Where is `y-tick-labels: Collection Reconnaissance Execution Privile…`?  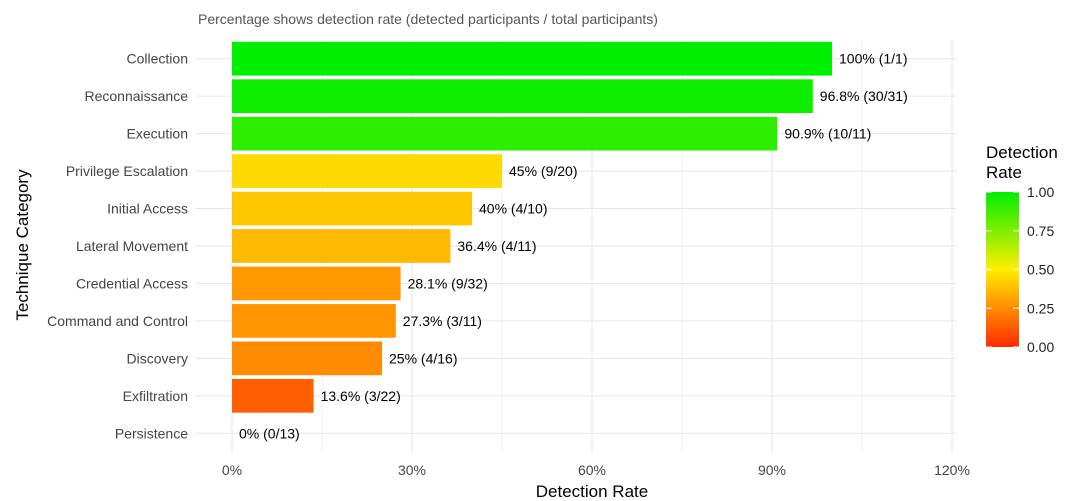
y-tick-labels: Collection Reconnaissance Execution Privile… is located at coordinates (117, 246).